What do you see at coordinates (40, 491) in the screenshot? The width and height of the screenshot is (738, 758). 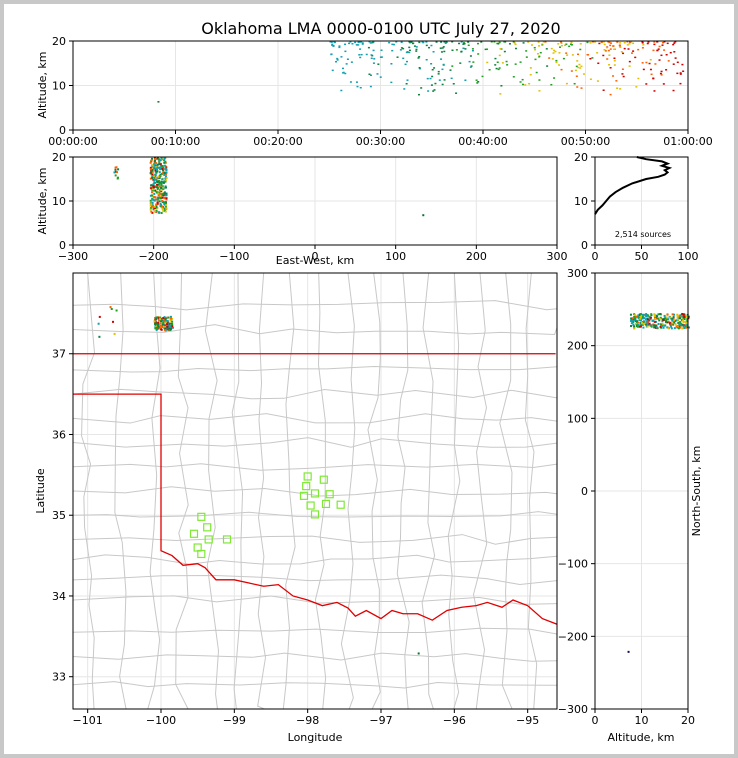 I see `map-ylabel: Latitude` at bounding box center [40, 491].